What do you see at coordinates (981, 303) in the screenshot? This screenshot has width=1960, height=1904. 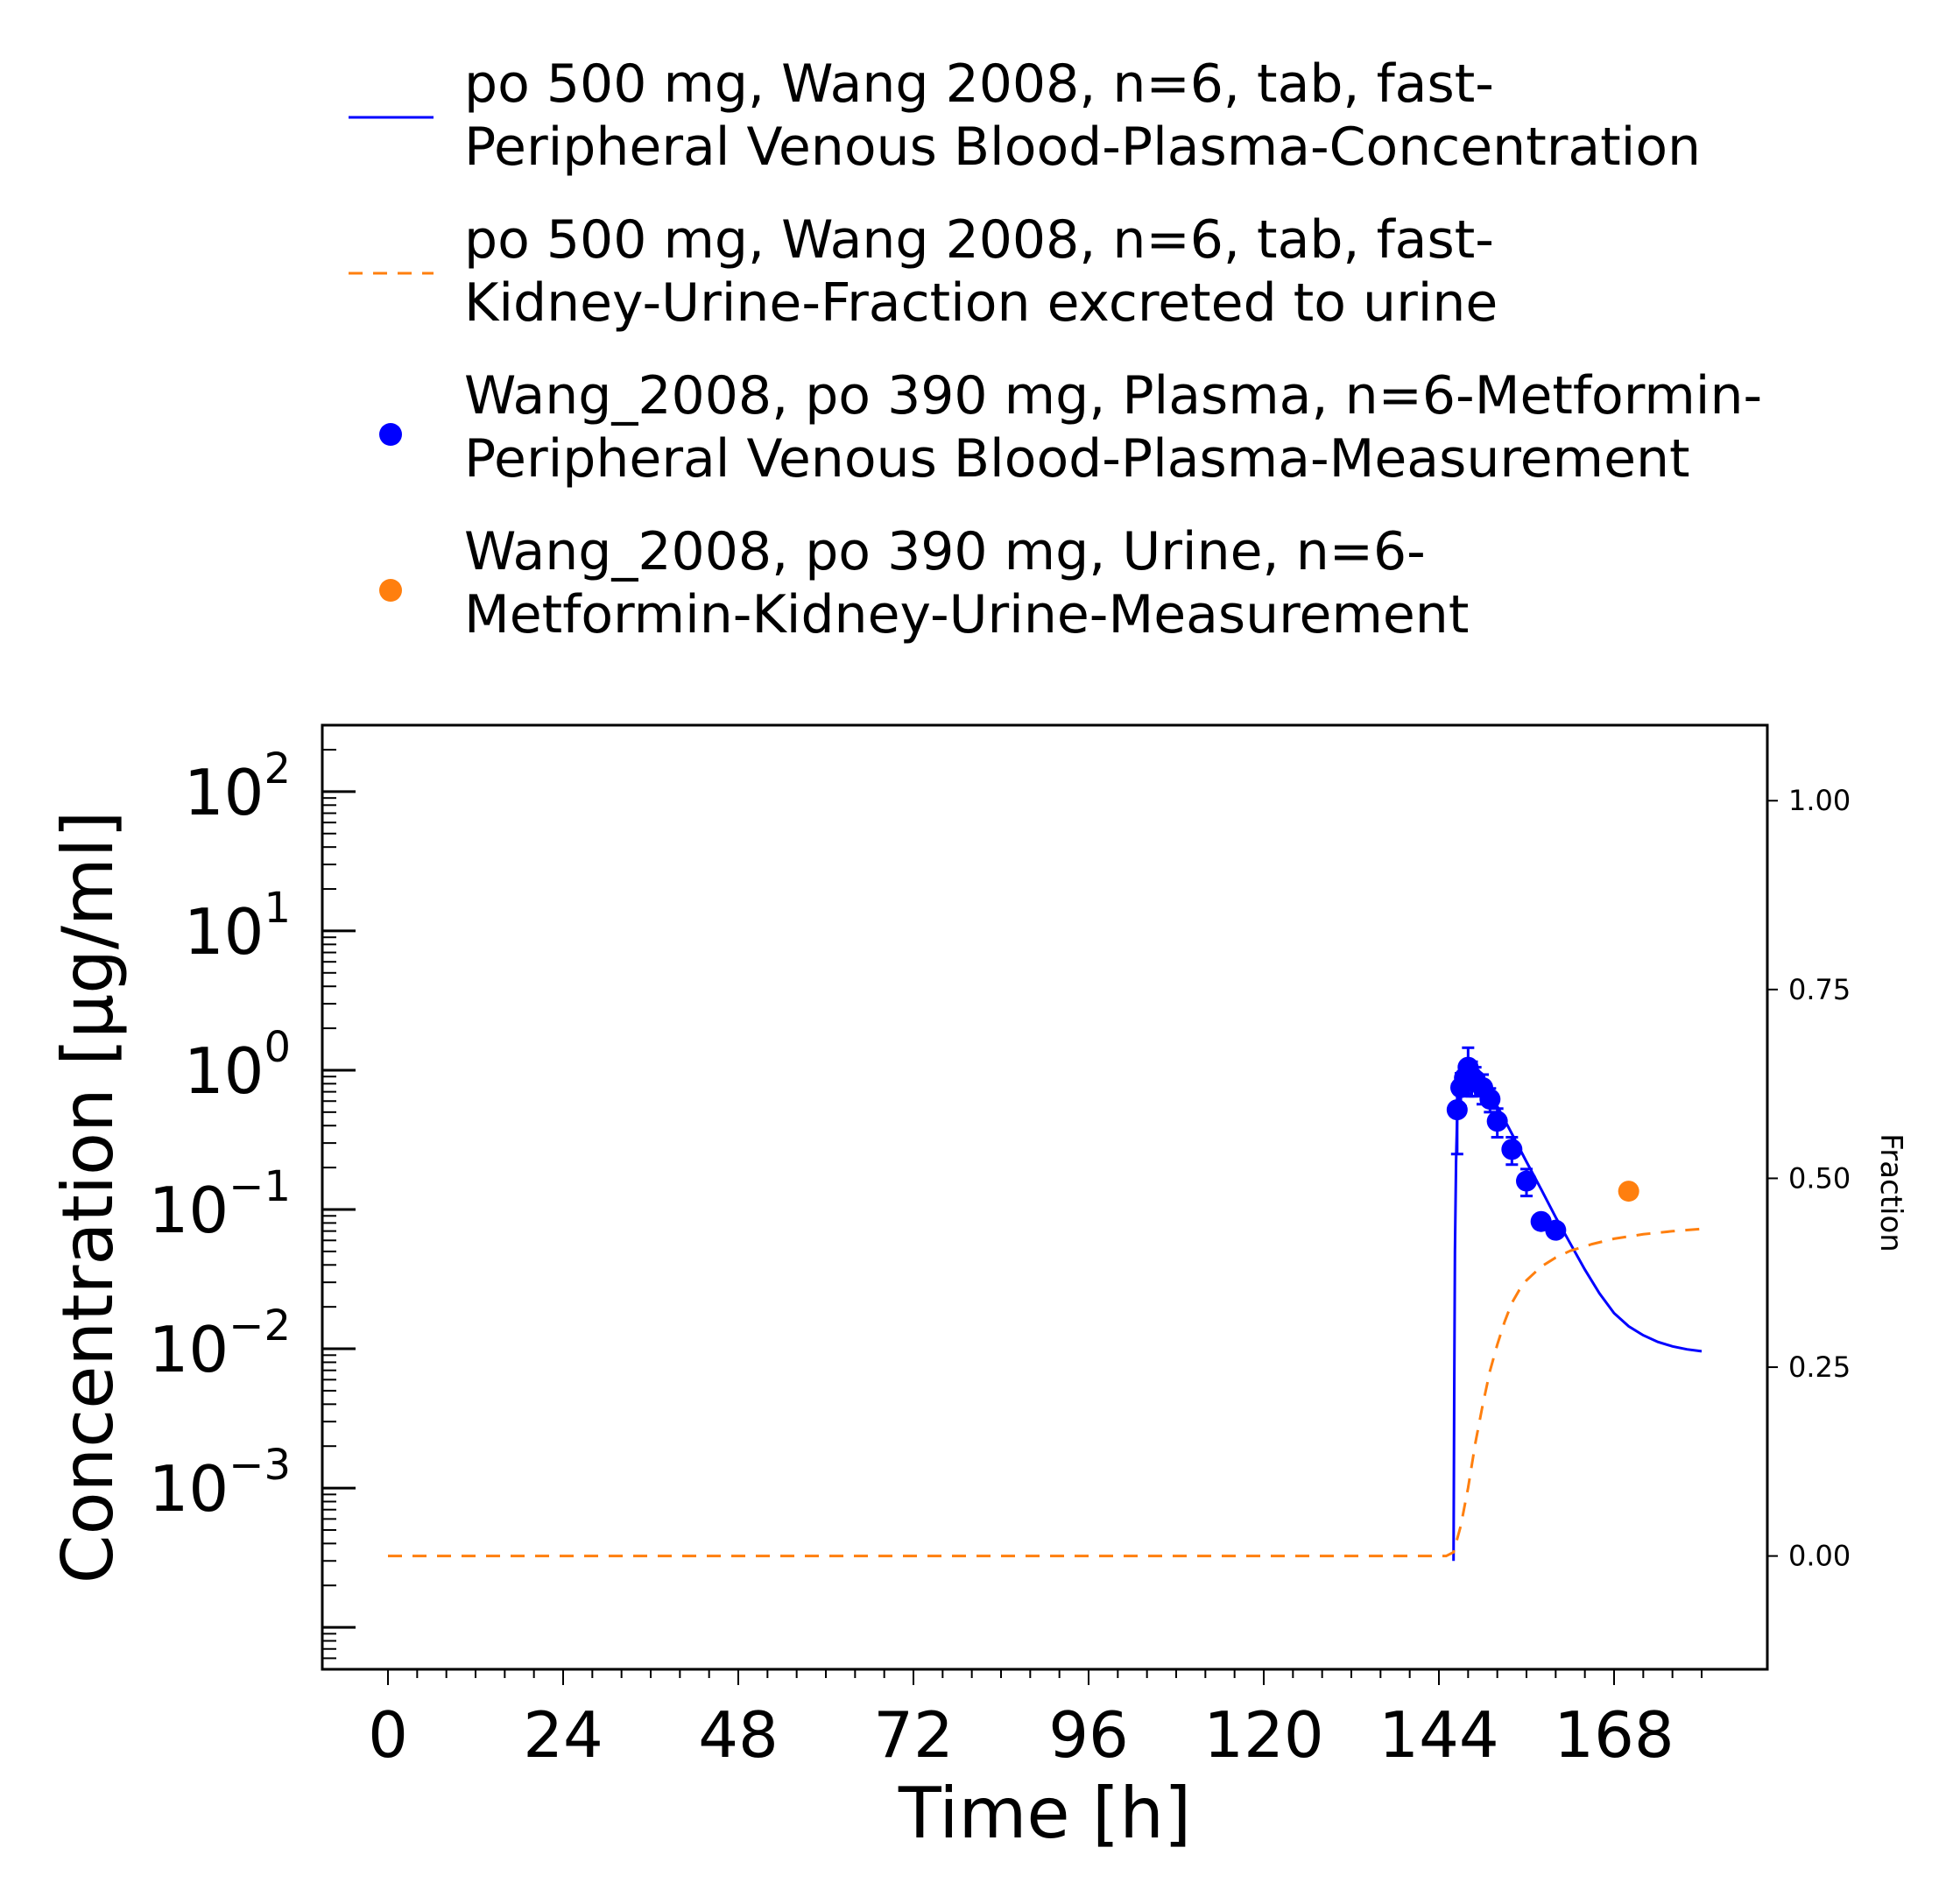 I see `legend-entry-text: Kidney-Urine-Fraction excreted to urine` at bounding box center [981, 303].